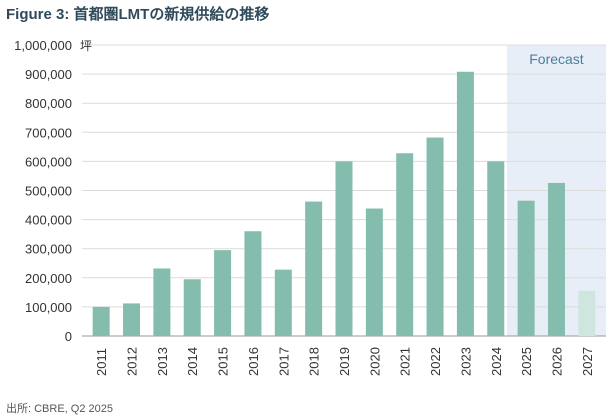 This screenshot has height=418, width=613. Describe the element at coordinates (465, 361) in the screenshot. I see `x-tick-label: 2023` at that location.